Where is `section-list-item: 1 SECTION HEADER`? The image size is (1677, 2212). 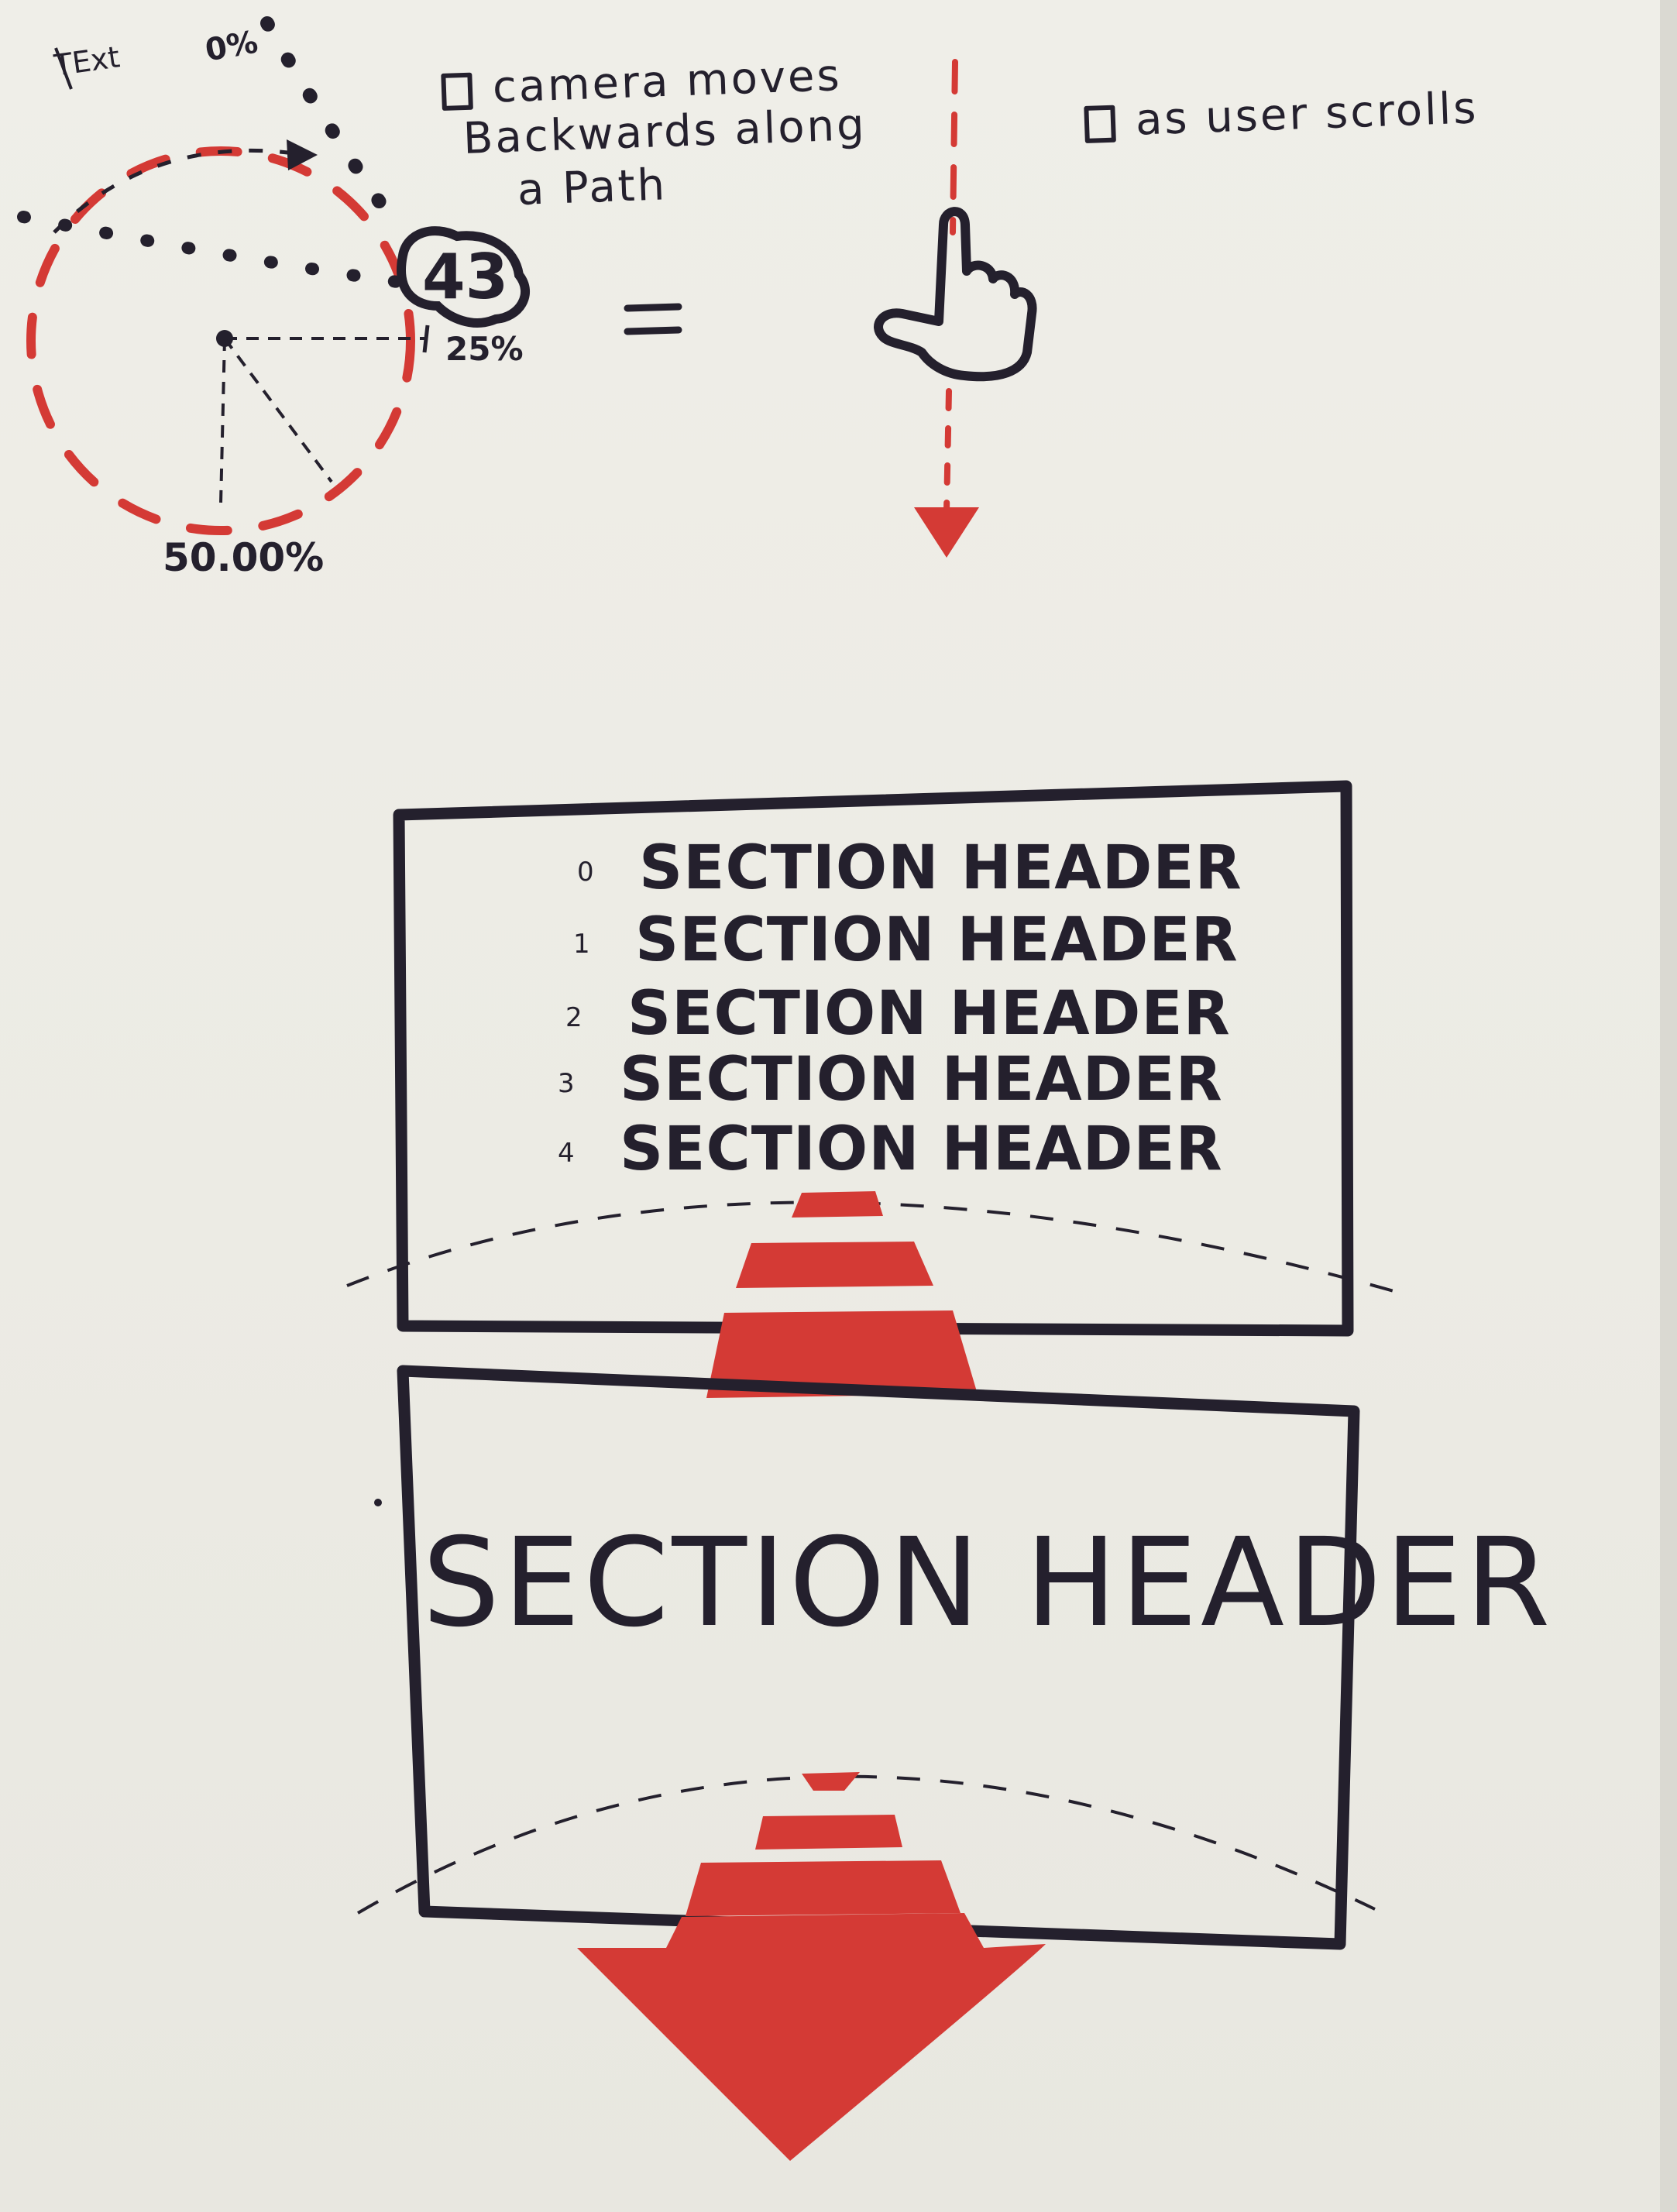 section-list-item: 1 SECTION HEADER is located at coordinates (906, 940).